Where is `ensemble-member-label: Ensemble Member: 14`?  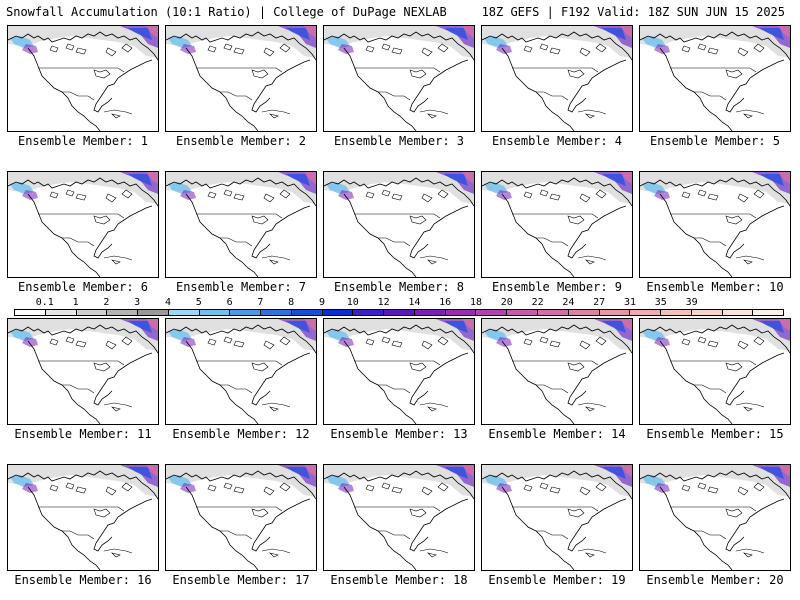 ensemble-member-label: Ensemble Member: 14 is located at coordinates (557, 434).